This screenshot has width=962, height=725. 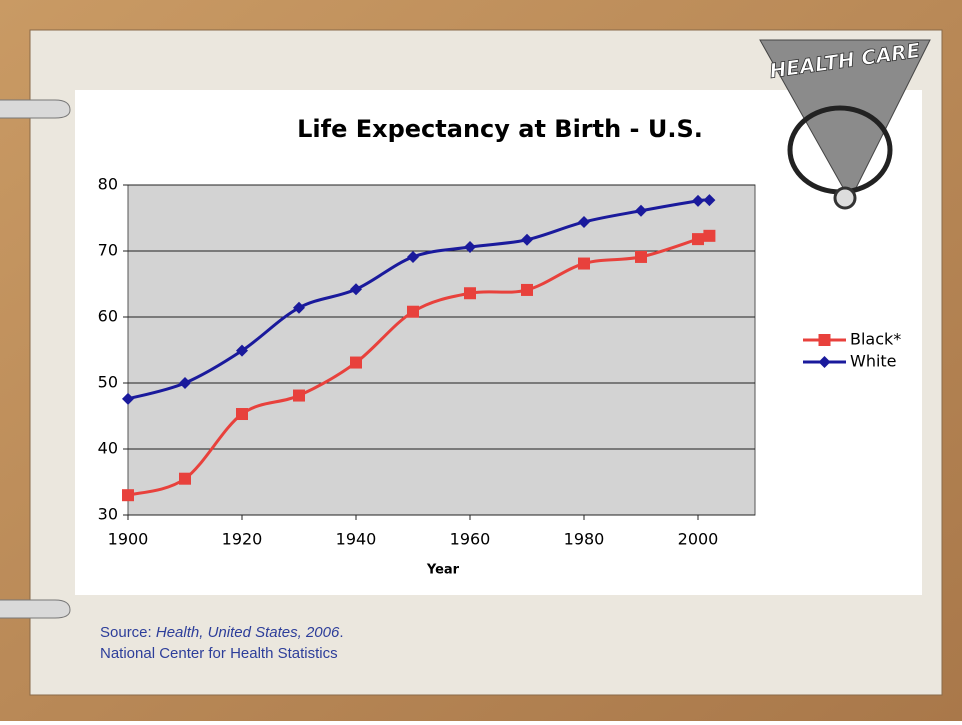 I want to click on source-prefix: Source:, so click(x=126, y=632).